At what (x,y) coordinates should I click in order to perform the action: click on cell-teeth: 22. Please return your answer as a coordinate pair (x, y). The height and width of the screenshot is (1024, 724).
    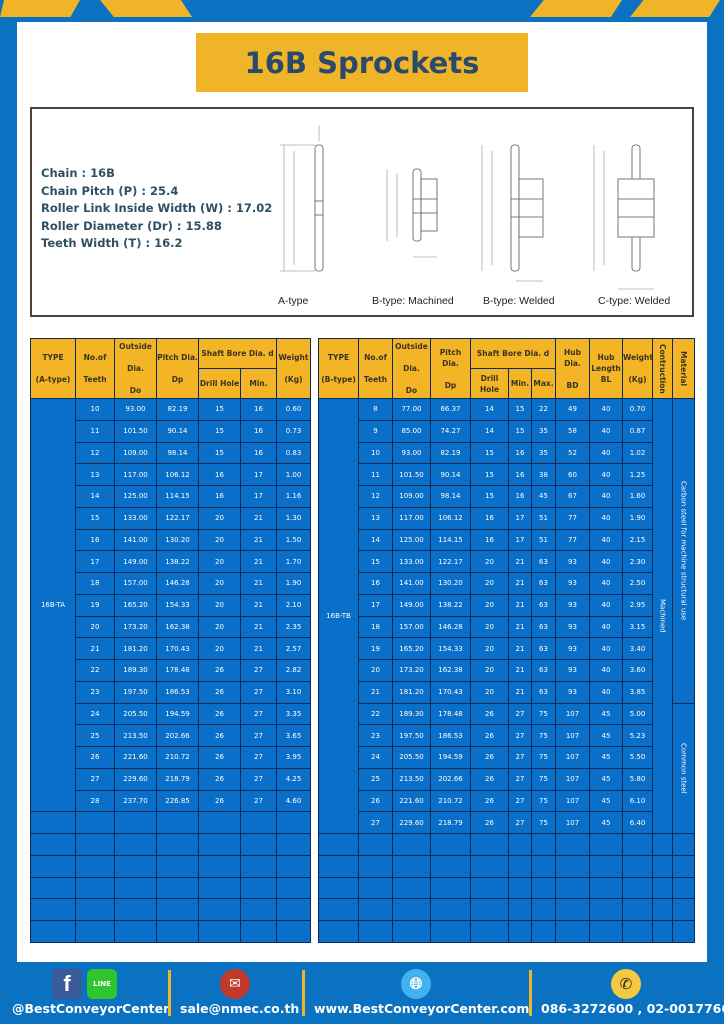
    Looking at the image, I should click on (95, 670).